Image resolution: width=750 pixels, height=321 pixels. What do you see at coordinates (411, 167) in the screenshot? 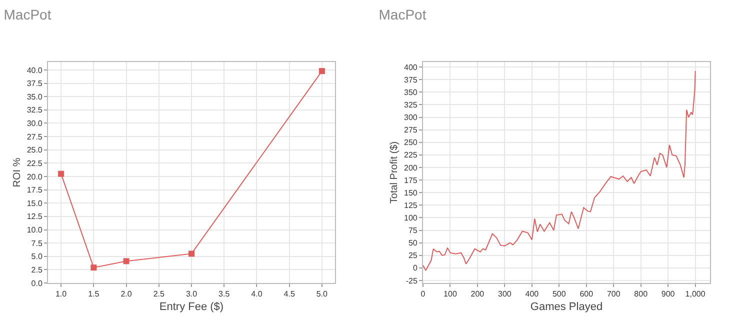
I see `y-tick-label: 200` at bounding box center [411, 167].